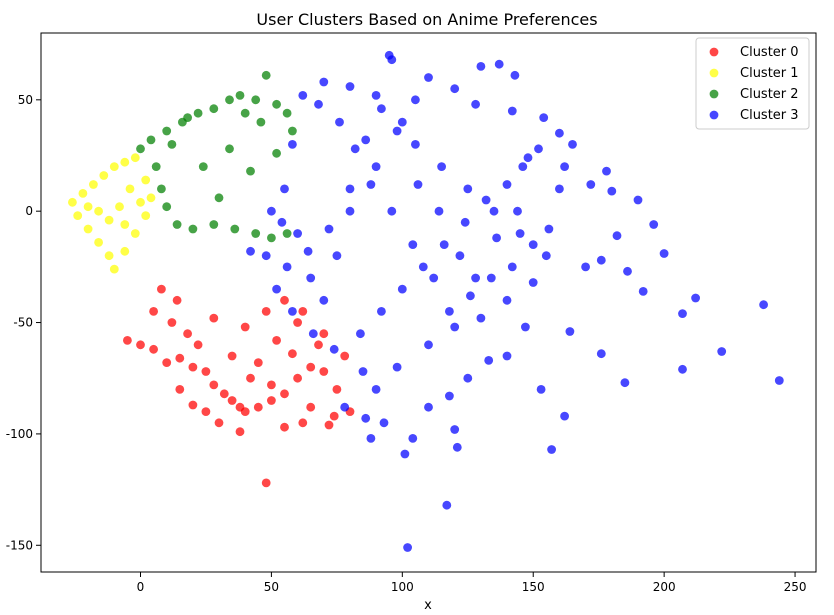 This screenshot has width=834, height=615. What do you see at coordinates (769, 94) in the screenshot?
I see `legend-label-2: Cluster 2` at bounding box center [769, 94].